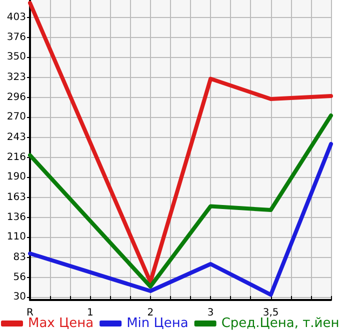 Image resolution: width=345 pixels, height=335 pixels. Describe the element at coordinates (16, 37) in the screenshot. I see `y-tick-label: 376` at that location.